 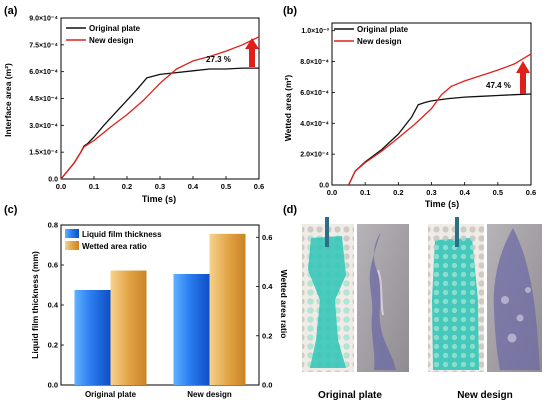 I want to click on bar-wetted-ratio-new-design, so click(x=227, y=309).